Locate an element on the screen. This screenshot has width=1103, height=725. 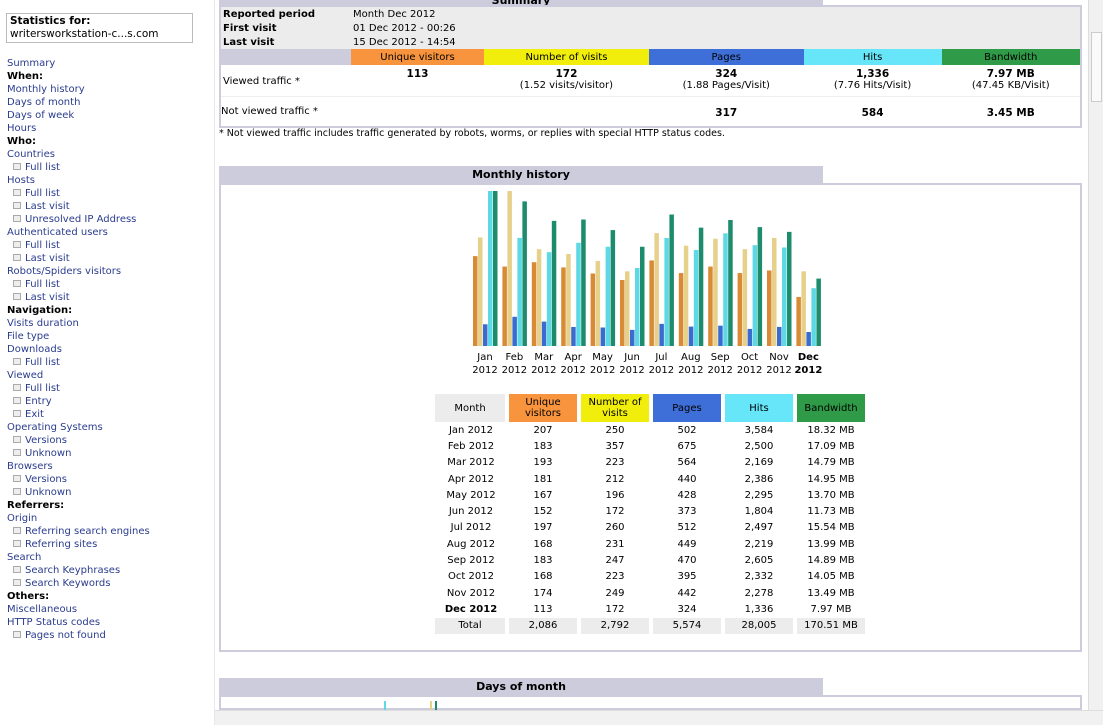
sidebar-item: Unknown is located at coordinates (78, 492).